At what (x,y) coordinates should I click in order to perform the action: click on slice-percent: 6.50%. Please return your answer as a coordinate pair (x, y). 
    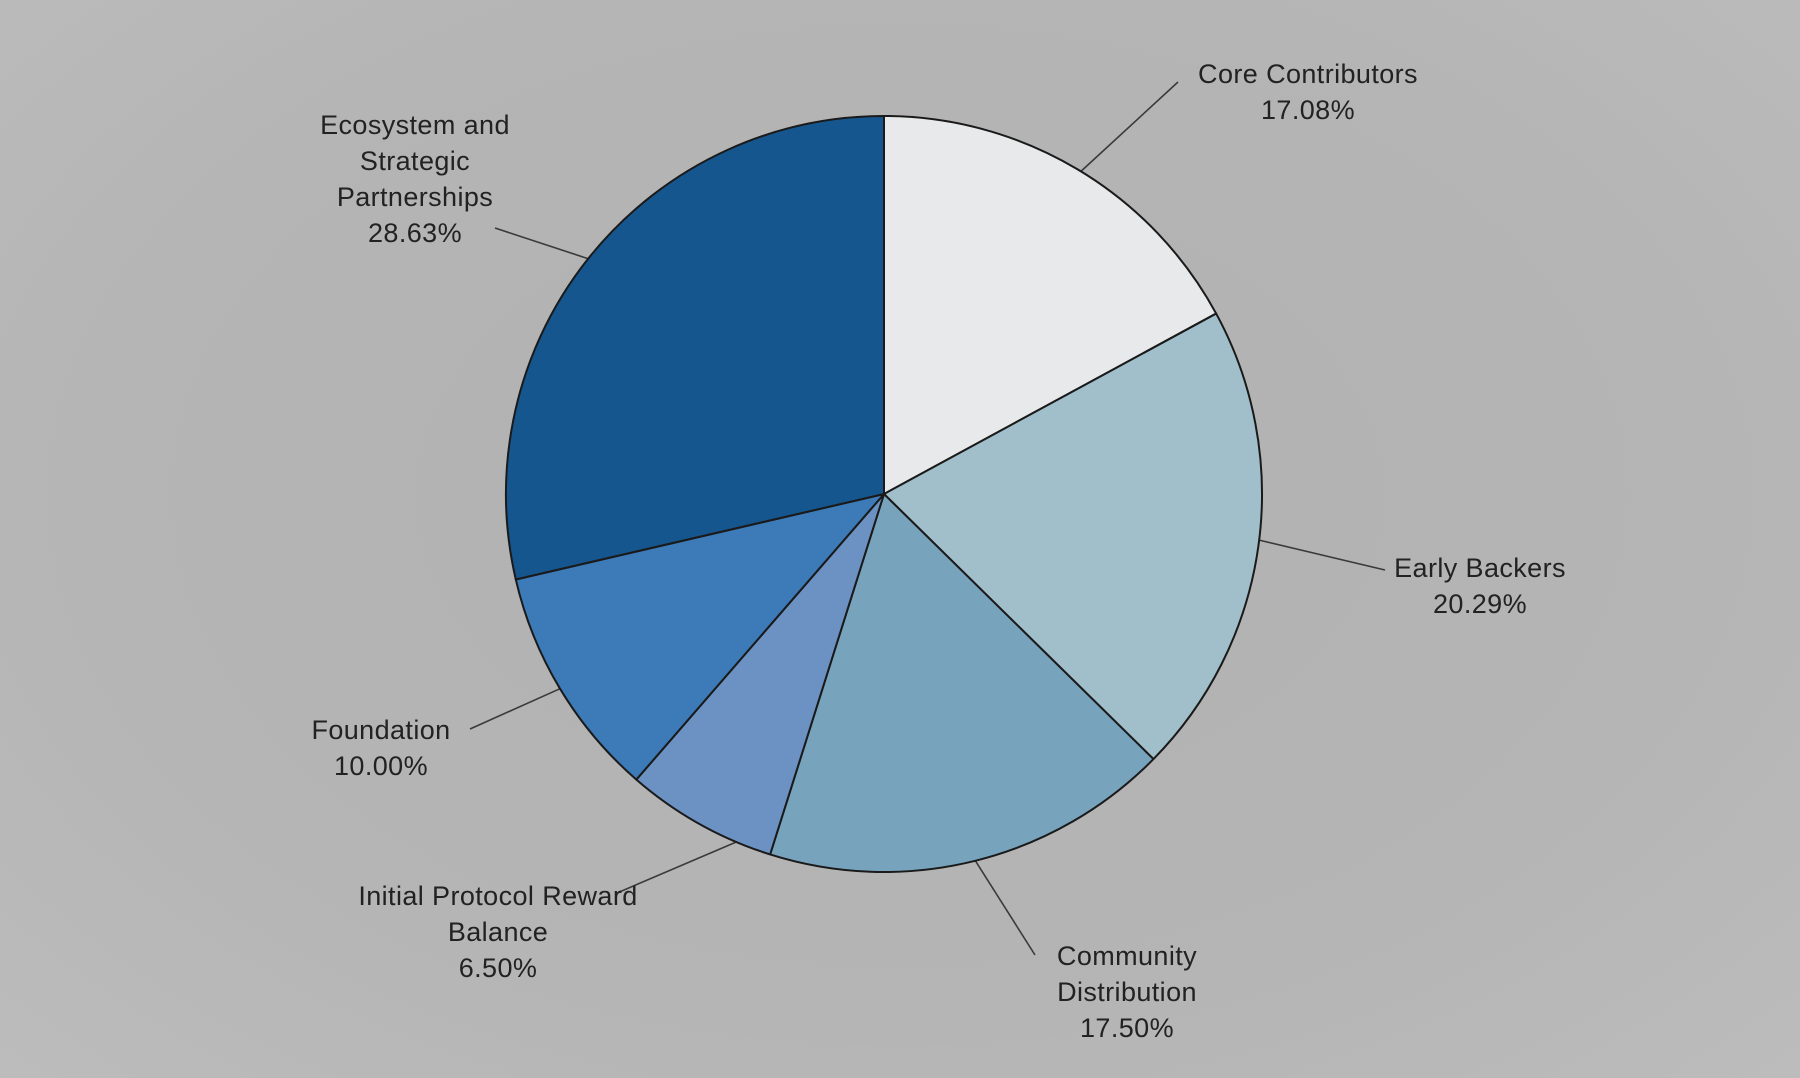
    Looking at the image, I should click on (498, 968).